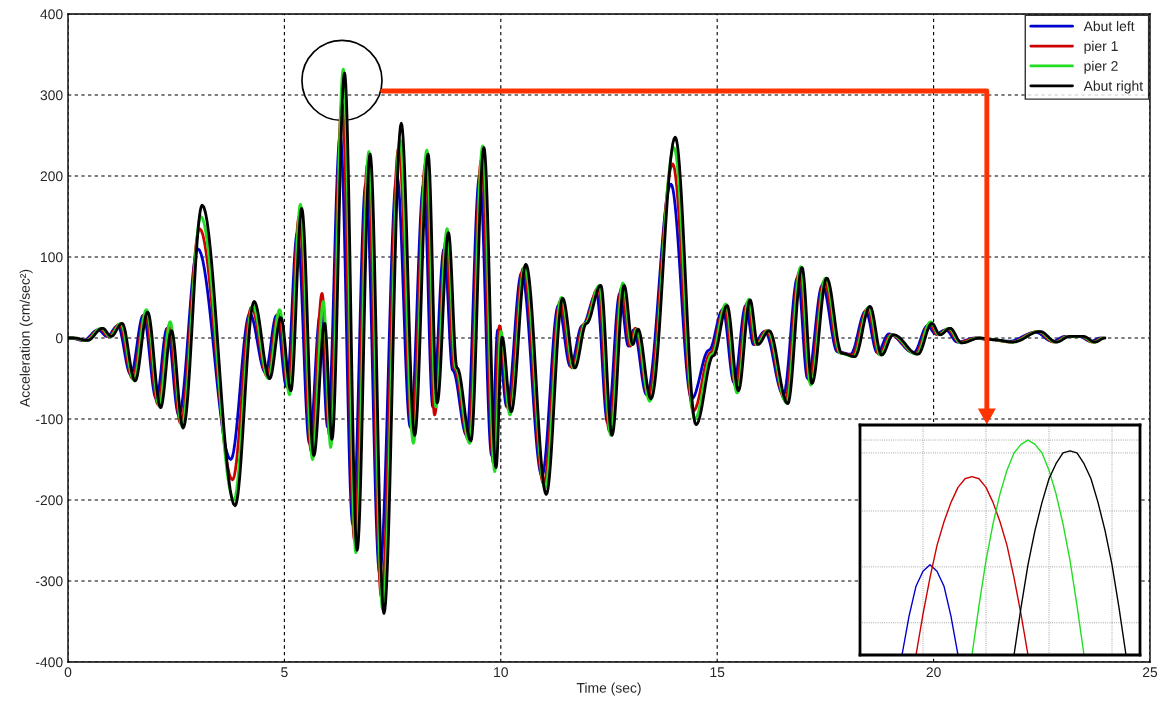  Describe the element at coordinates (717, 672) in the screenshot. I see `x-tick-label: 15` at that location.